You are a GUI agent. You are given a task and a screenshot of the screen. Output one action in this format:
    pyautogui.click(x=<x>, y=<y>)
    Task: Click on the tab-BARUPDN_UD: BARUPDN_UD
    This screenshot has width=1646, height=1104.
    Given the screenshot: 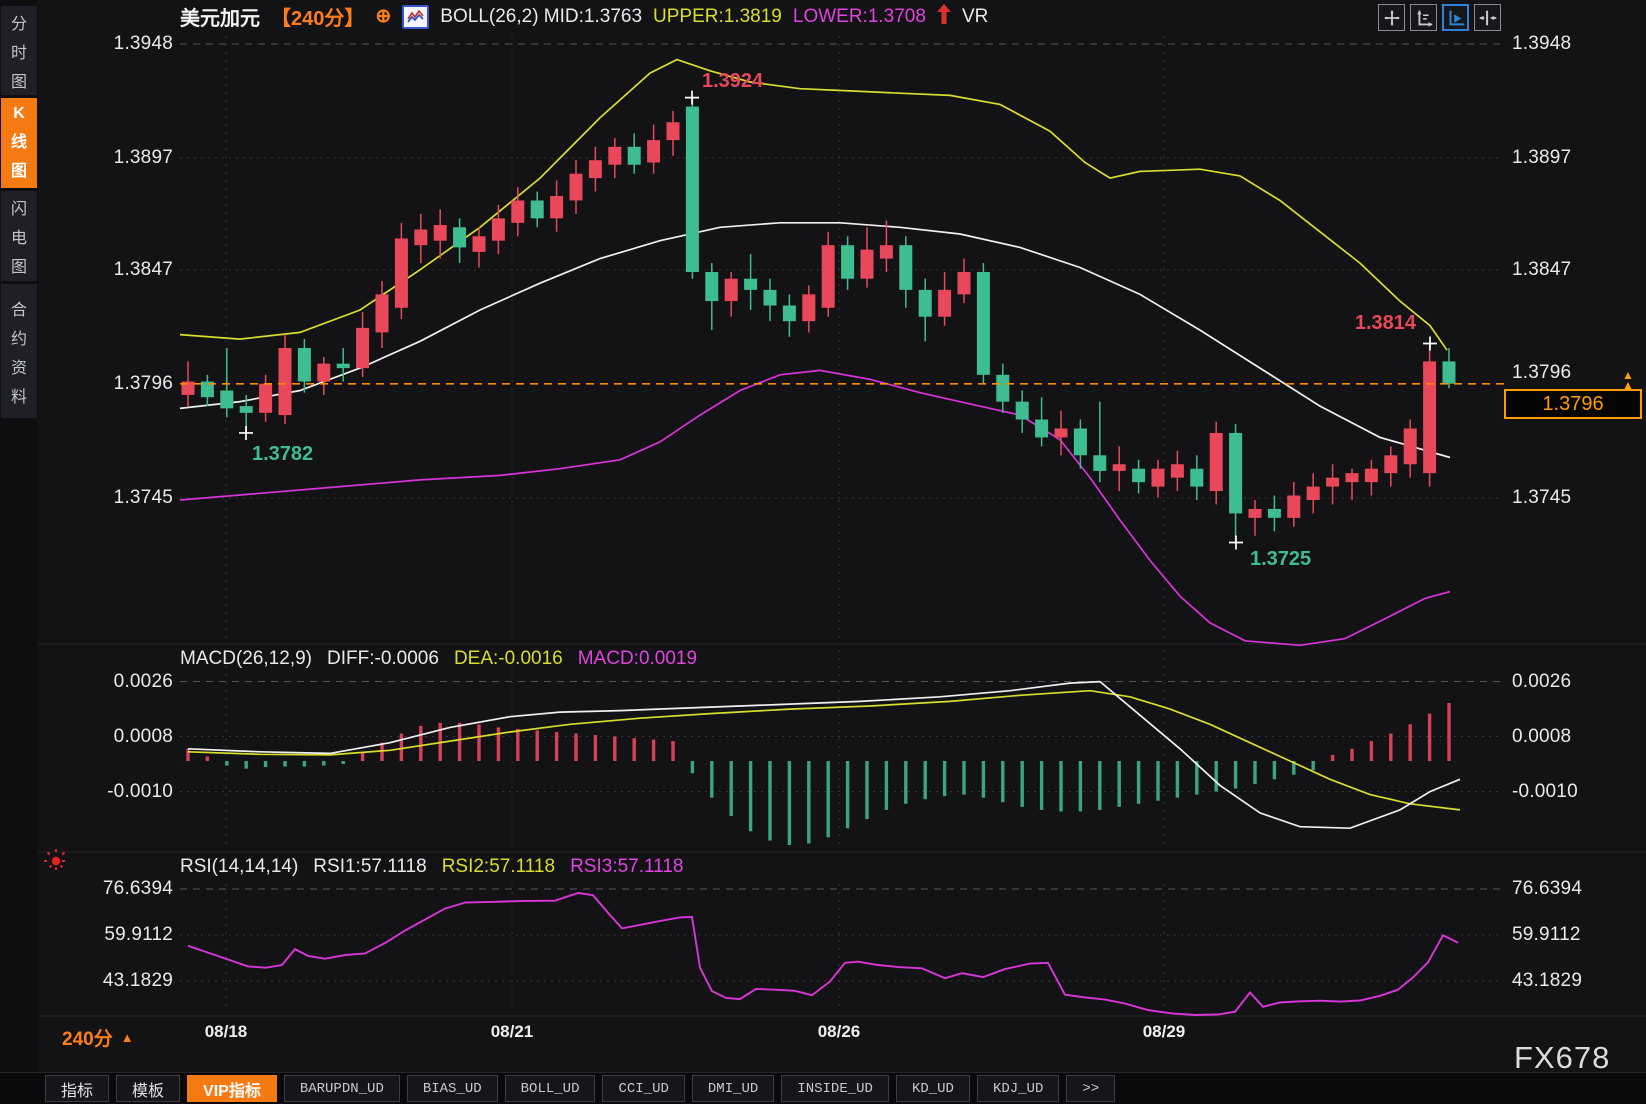 What is the action you would take?
    pyautogui.click(x=341, y=1088)
    